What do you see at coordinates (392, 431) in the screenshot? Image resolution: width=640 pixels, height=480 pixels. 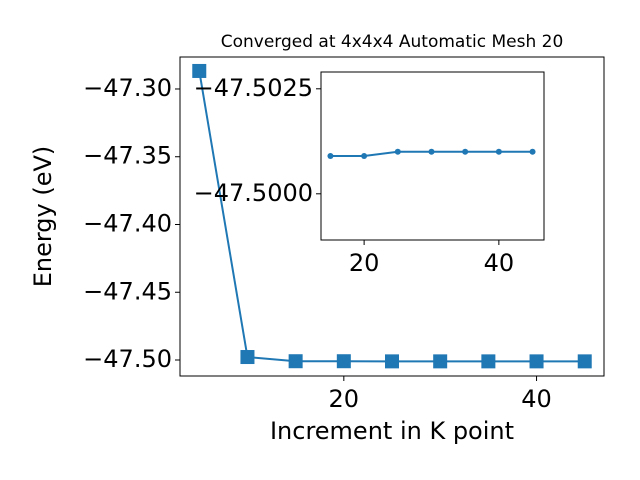 I see `x-axis-label: Increment in K point` at bounding box center [392, 431].